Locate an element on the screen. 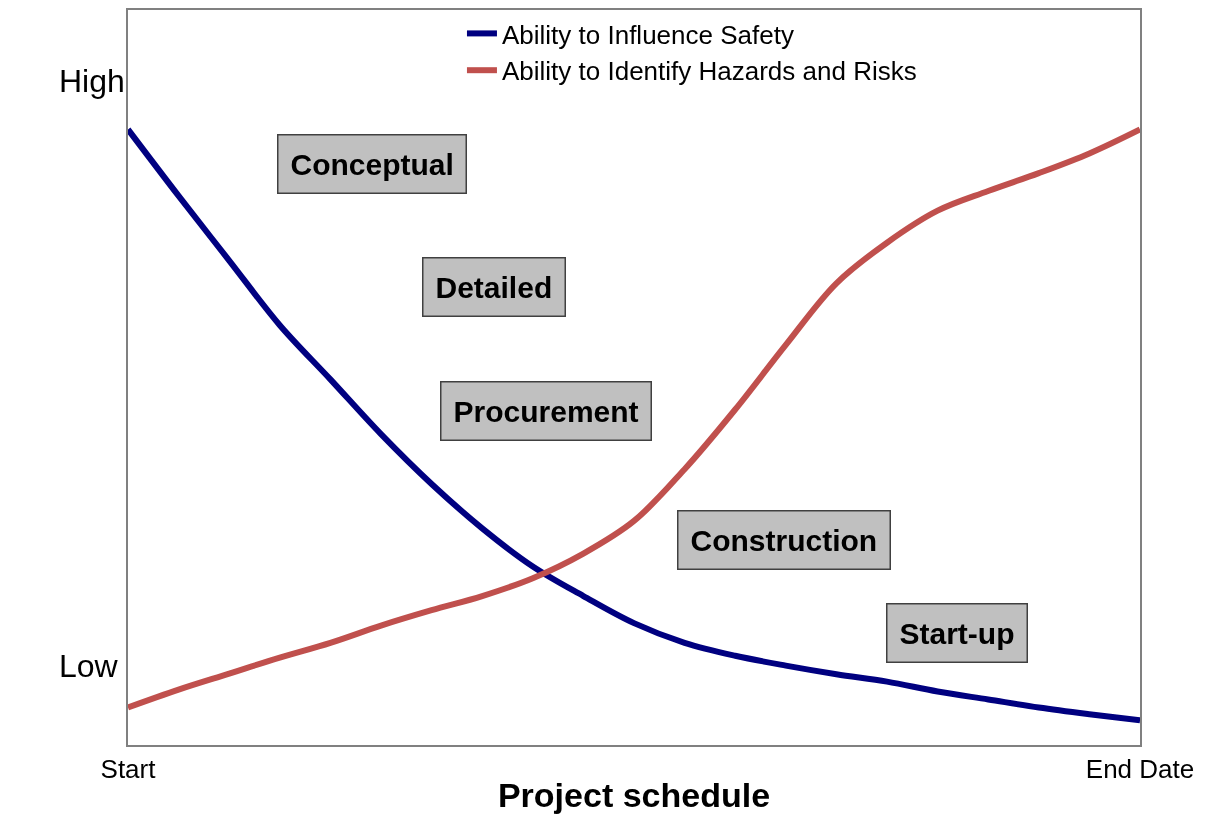 The height and width of the screenshot is (816, 1210). annotation: Detailed is located at coordinates (494, 287).